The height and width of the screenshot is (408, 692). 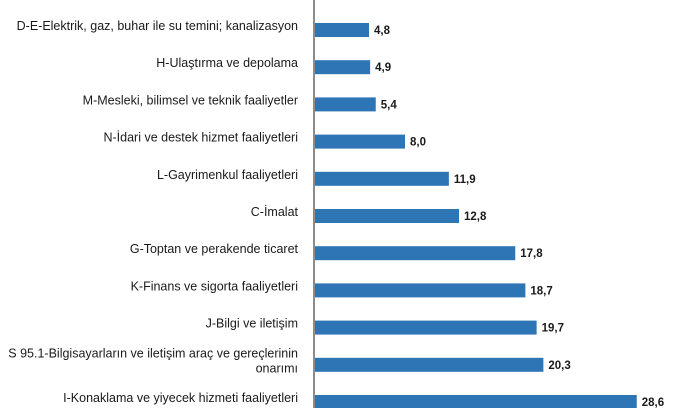 I want to click on value-label: 12,8, so click(x=475, y=217).